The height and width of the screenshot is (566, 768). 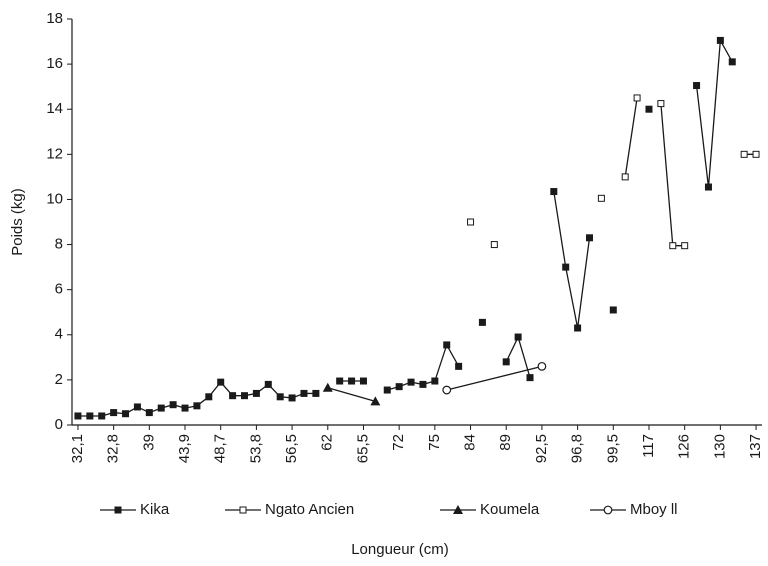 What do you see at coordinates (309, 509) in the screenshot?
I see `legend-label: Ngato Ancien` at bounding box center [309, 509].